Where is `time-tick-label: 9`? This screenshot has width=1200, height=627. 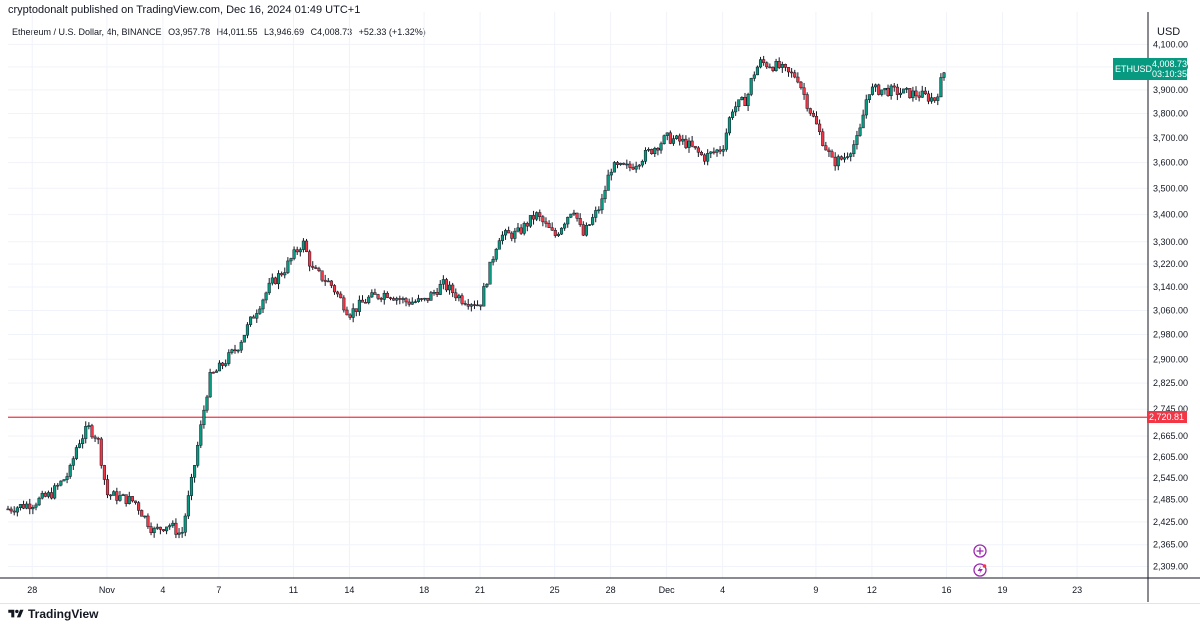
time-tick-label: 9 is located at coordinates (815, 590).